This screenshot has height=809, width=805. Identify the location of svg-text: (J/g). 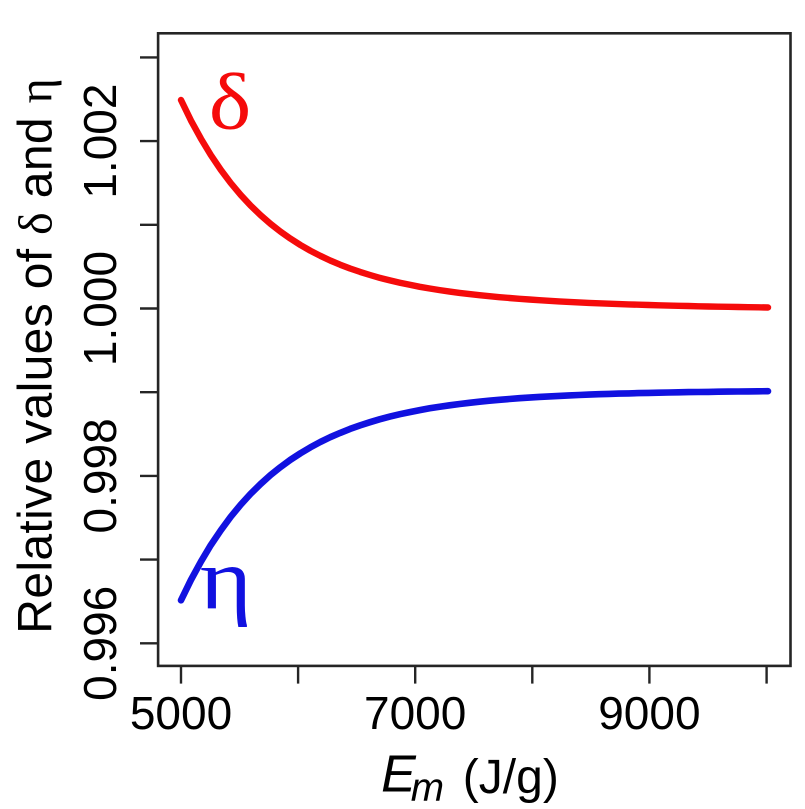
(511, 777).